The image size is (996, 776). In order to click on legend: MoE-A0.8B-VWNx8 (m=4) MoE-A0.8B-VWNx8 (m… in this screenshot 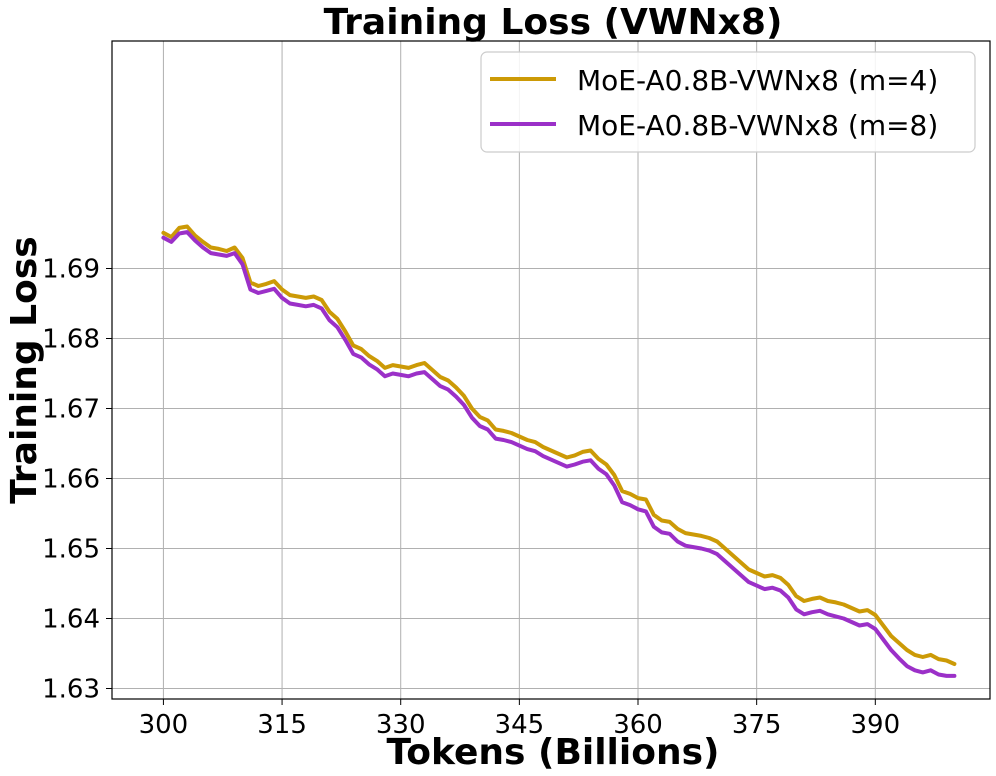, I will do `click(728, 102)`.